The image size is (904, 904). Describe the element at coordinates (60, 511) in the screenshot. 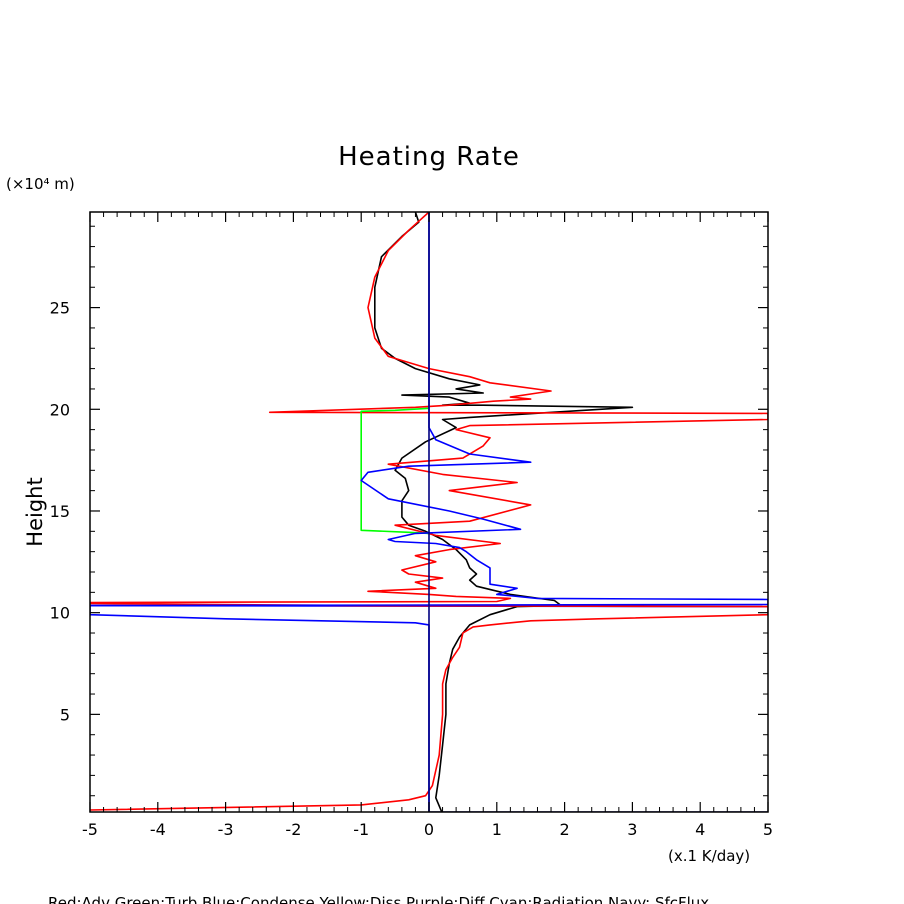

I see `y-tick-label: 15` at that location.